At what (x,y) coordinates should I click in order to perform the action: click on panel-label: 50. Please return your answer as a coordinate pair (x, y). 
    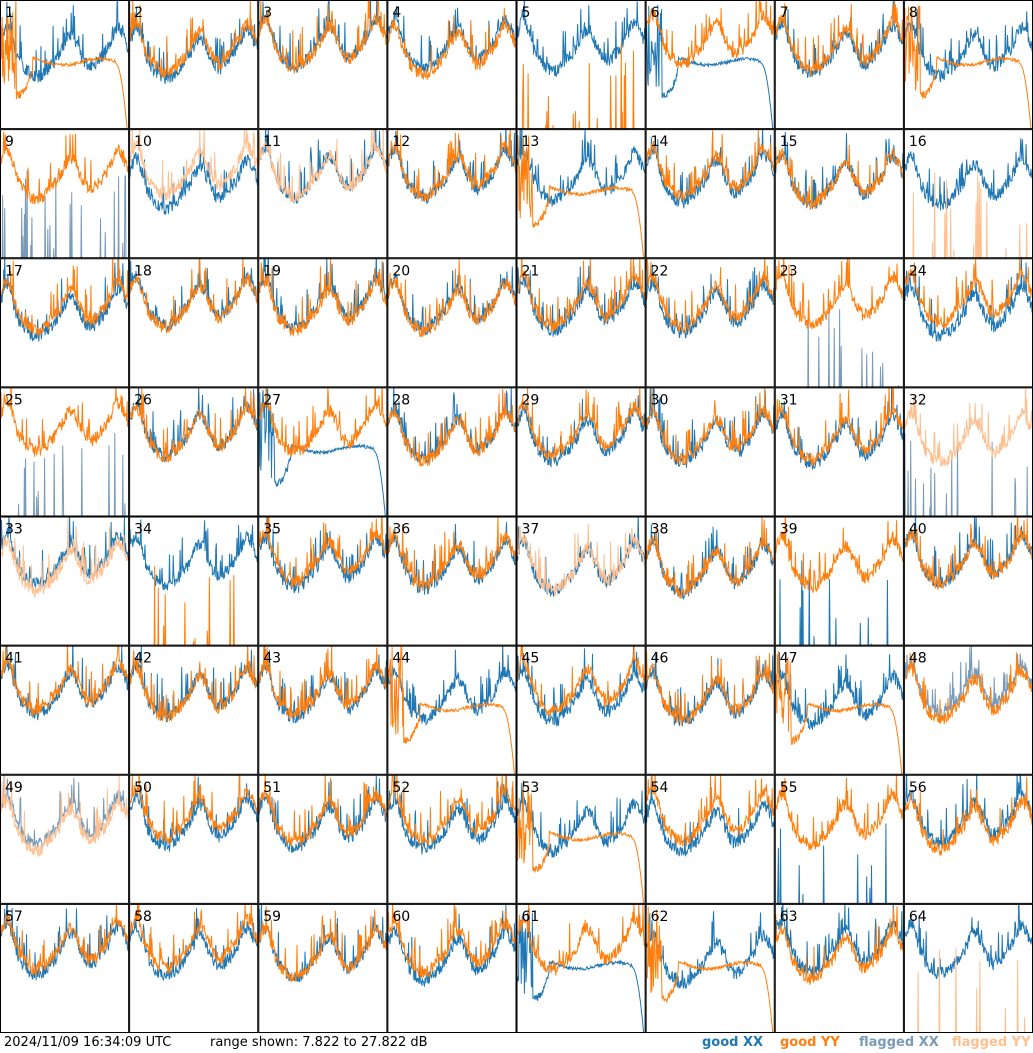
    Looking at the image, I should click on (143, 788).